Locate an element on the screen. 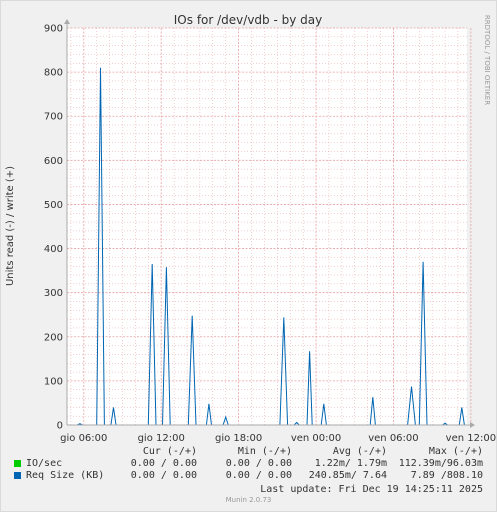 The width and height of the screenshot is (497, 512). y-tick-label: 700 is located at coordinates (53, 117).